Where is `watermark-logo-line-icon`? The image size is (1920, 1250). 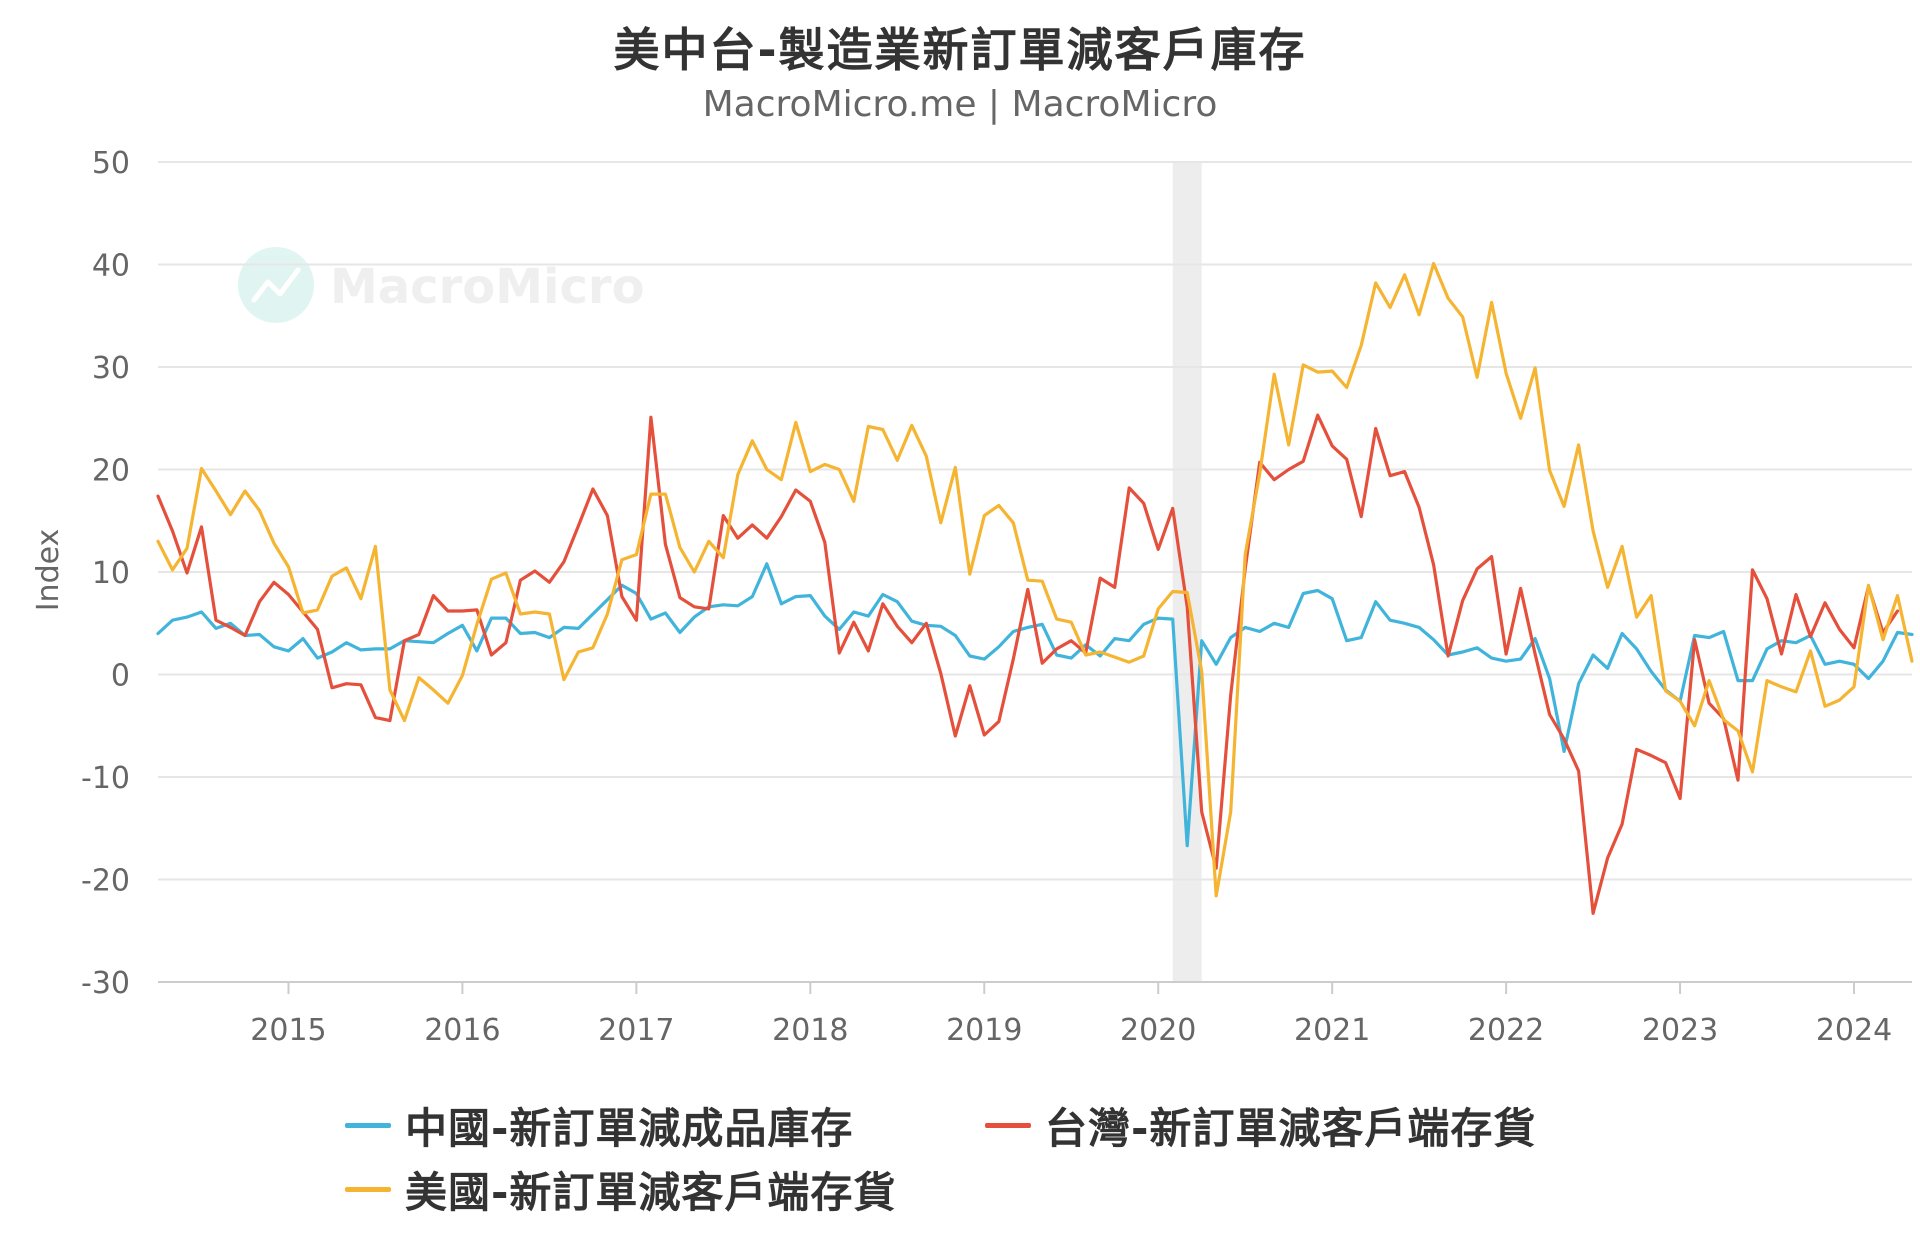
watermark-logo-line-icon is located at coordinates (276, 285).